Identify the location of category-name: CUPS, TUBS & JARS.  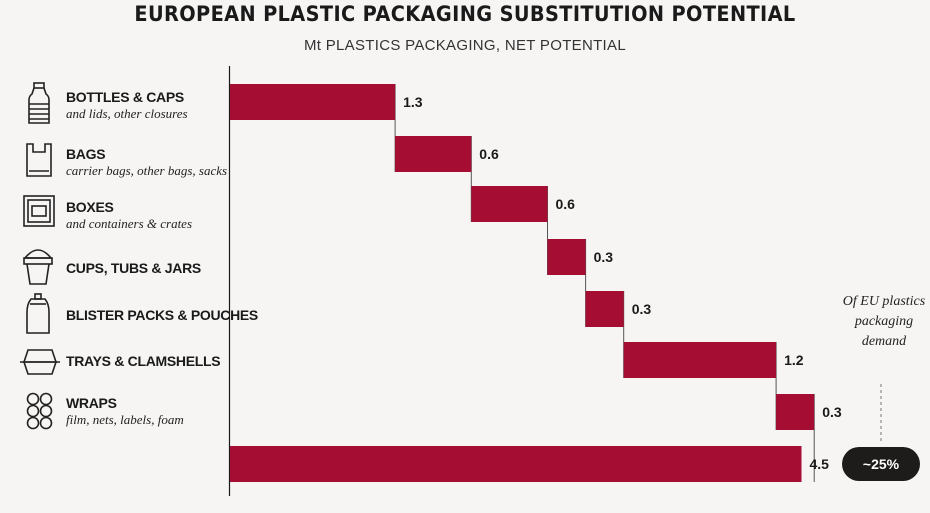
(133, 268).